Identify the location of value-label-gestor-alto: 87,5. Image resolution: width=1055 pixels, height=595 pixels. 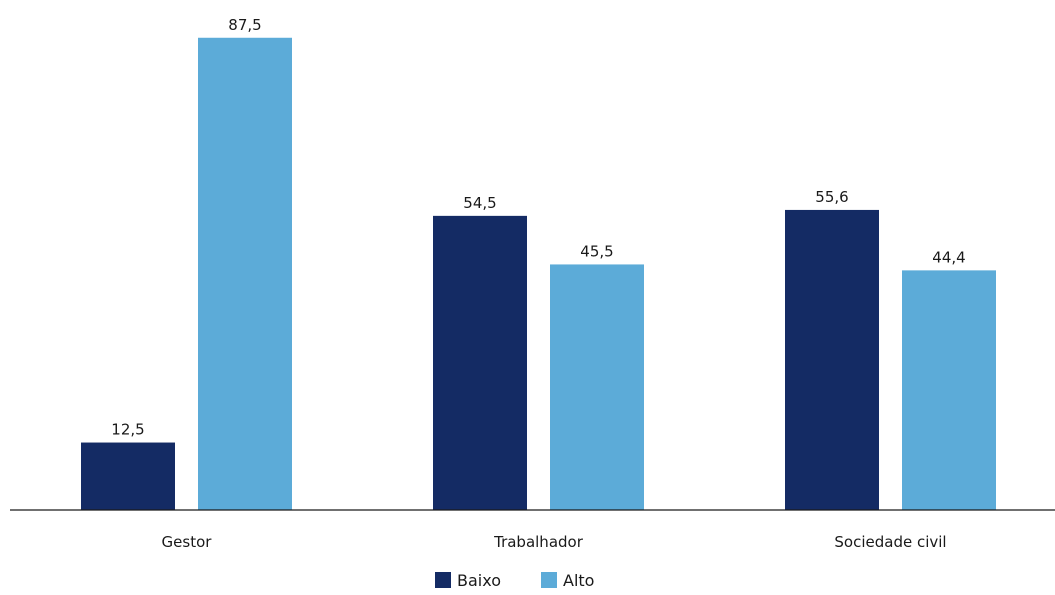
(244, 25).